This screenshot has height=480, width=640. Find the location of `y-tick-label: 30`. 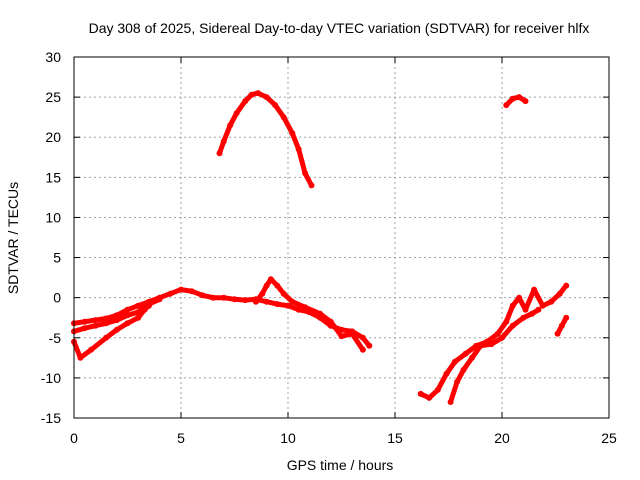

y-tick-label: 30 is located at coordinates (53, 57).